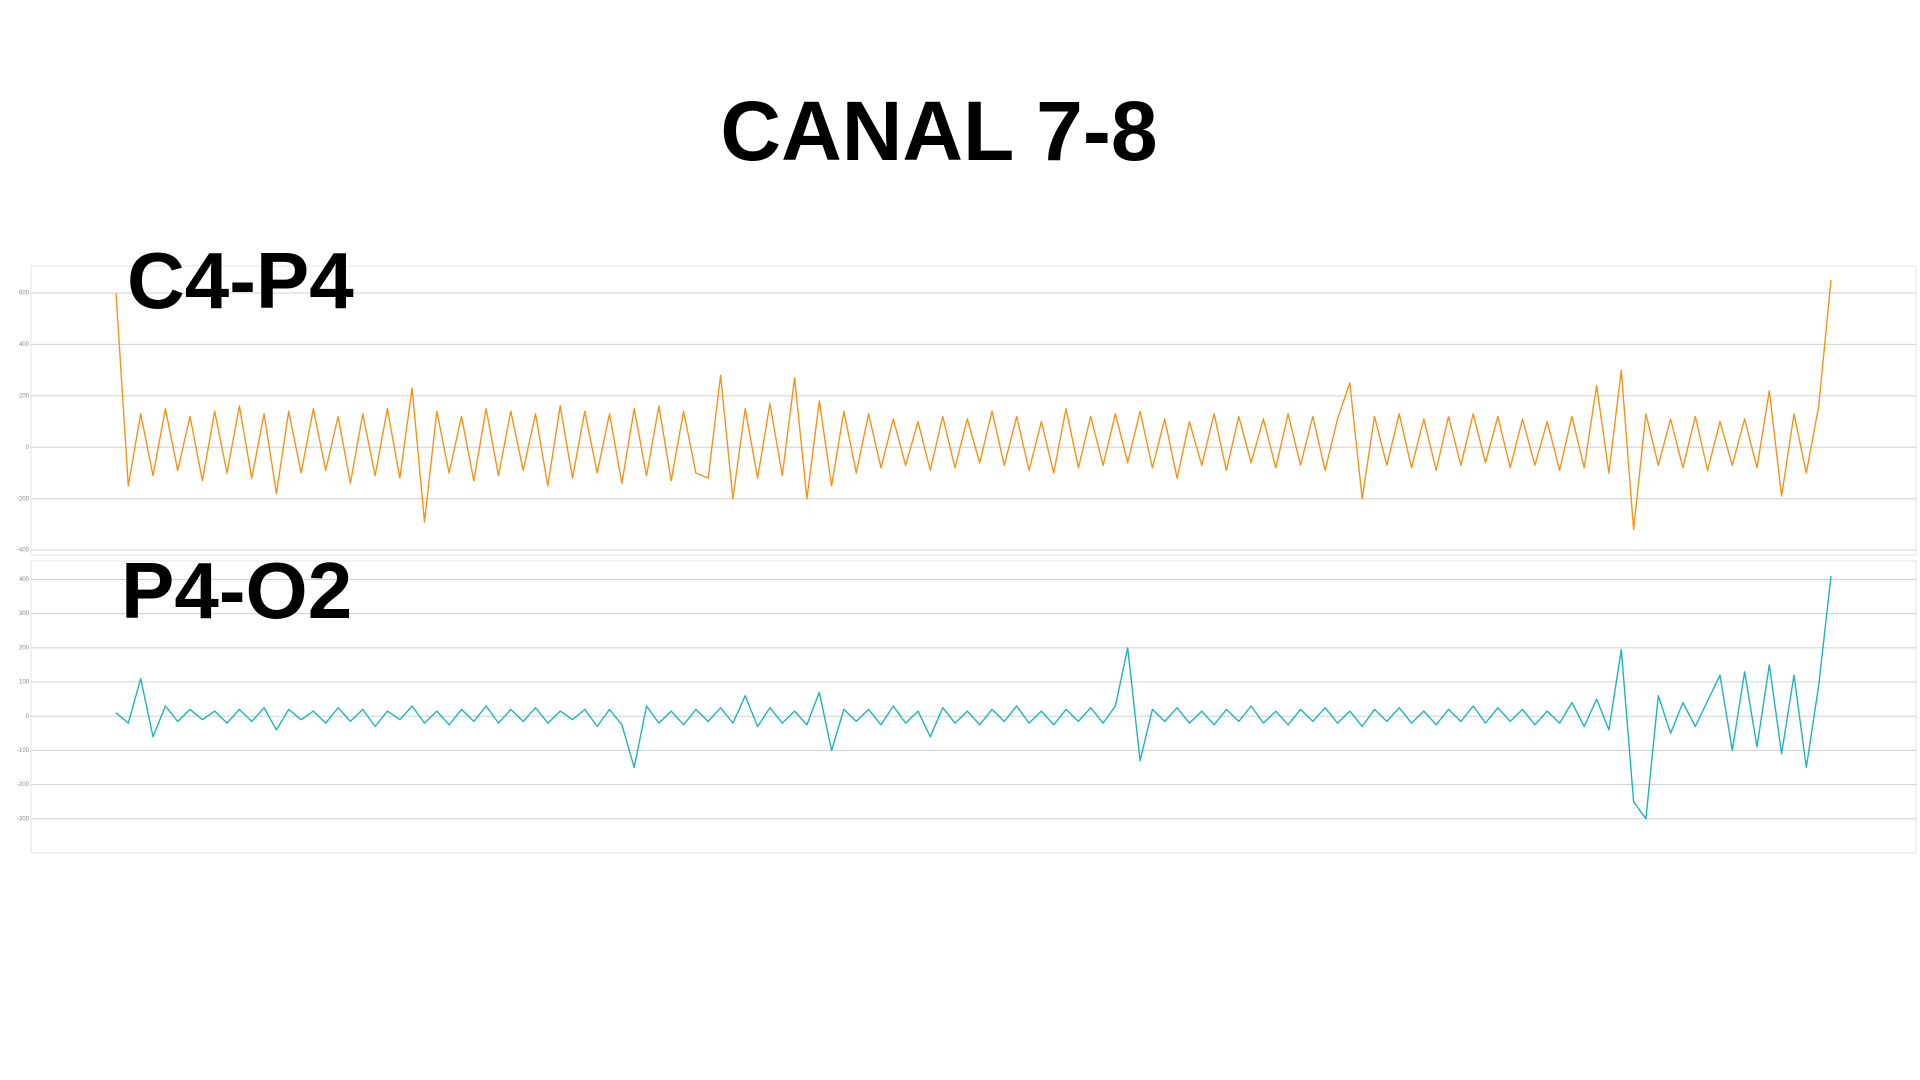 Image resolution: width=1920 pixels, height=1080 pixels. I want to click on y-tick-label: -300, so click(23, 819).